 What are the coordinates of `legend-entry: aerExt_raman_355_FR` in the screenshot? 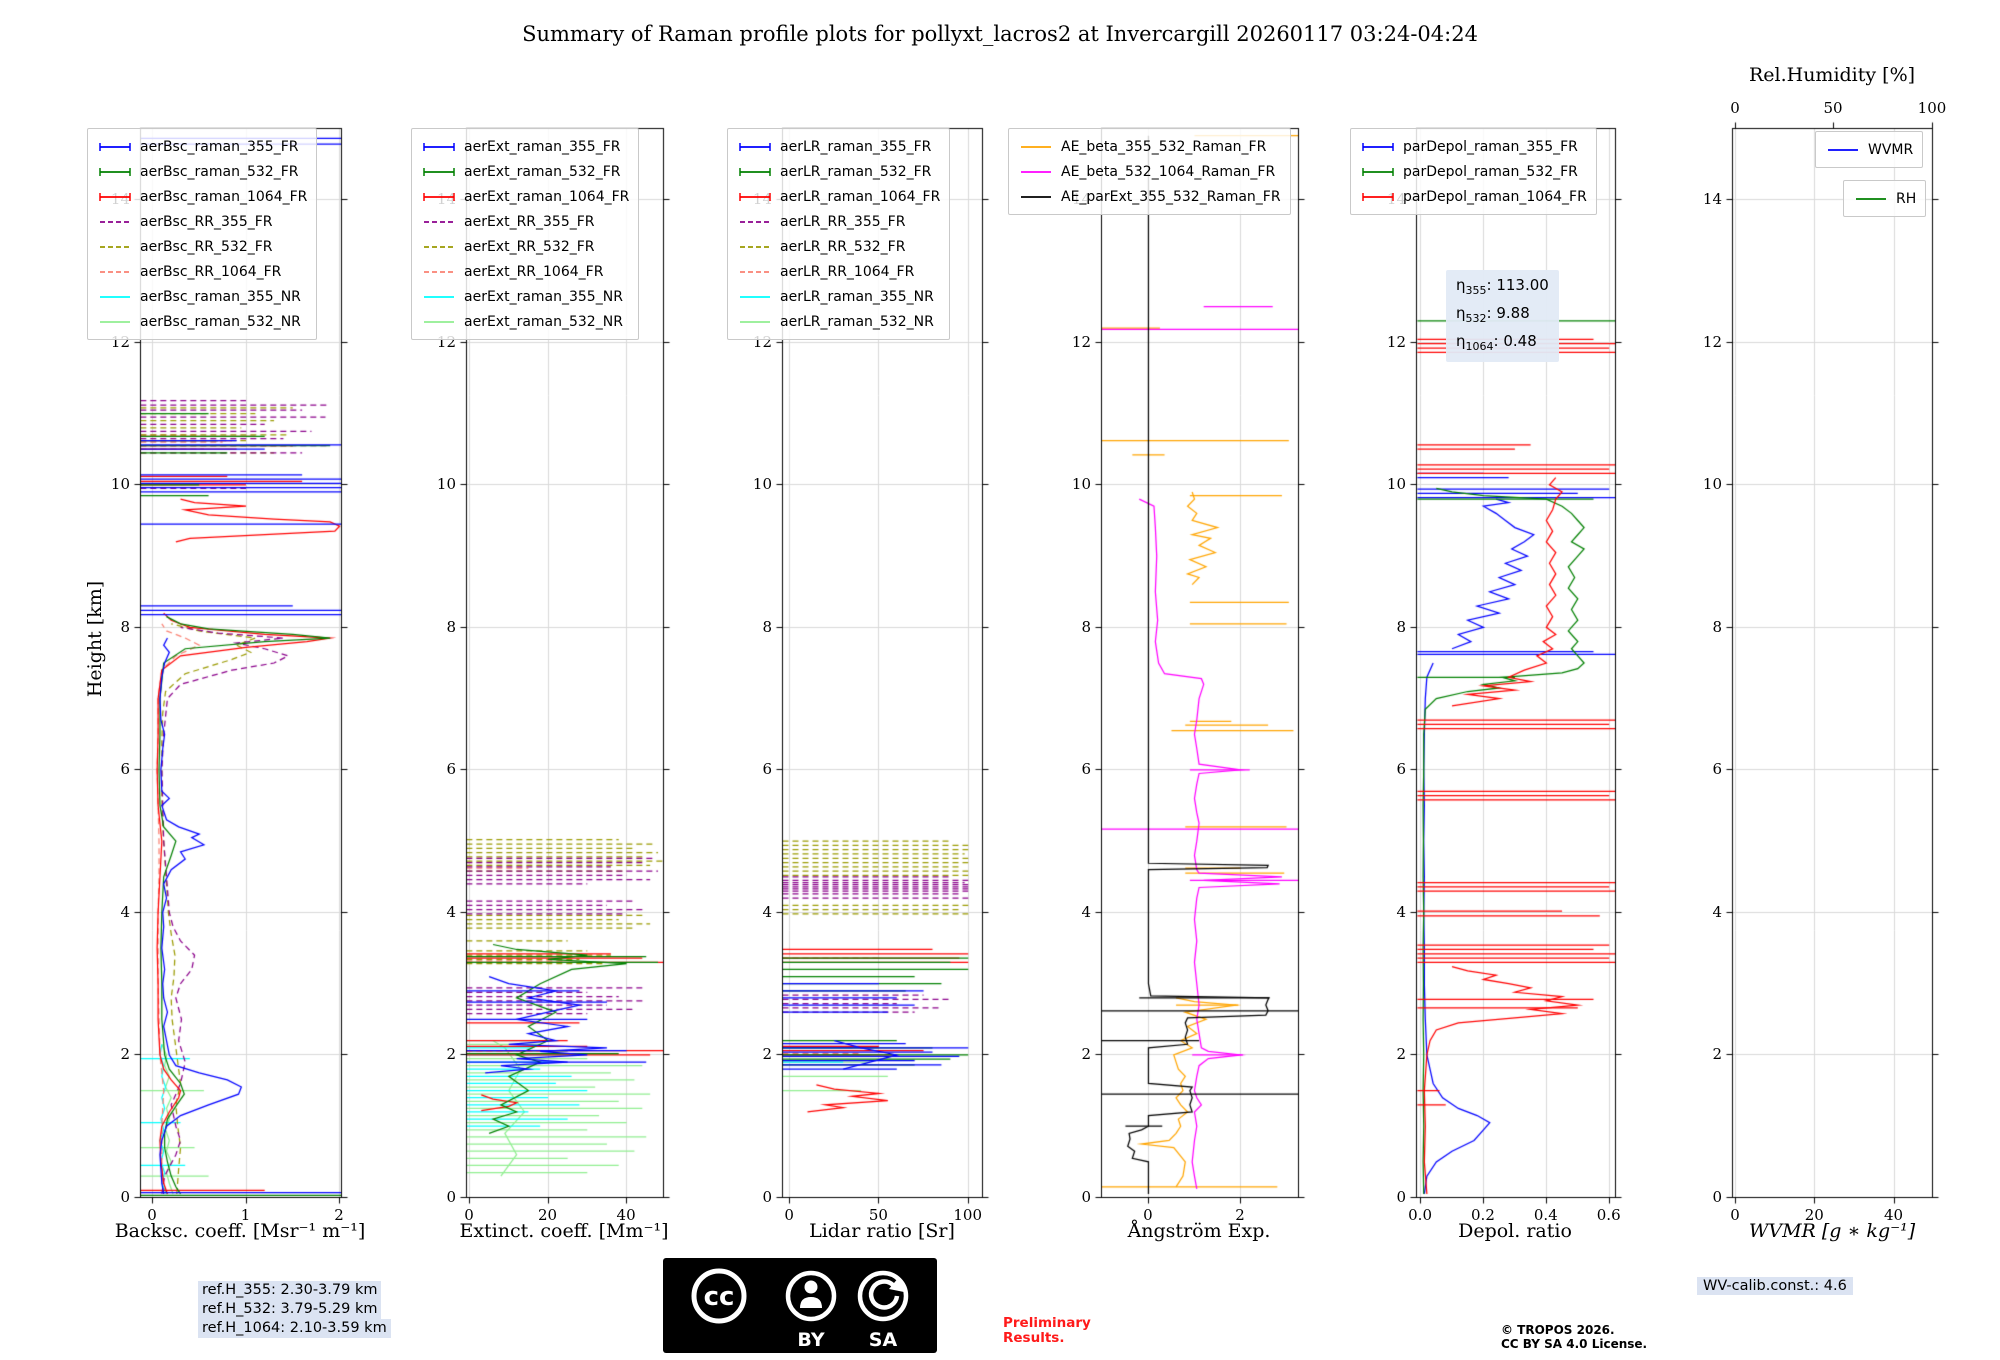 It's located at (525, 146).